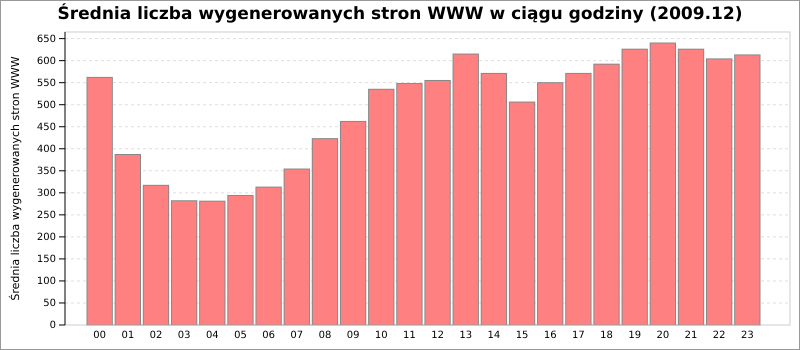 Image resolution: width=800 pixels, height=350 pixels. What do you see at coordinates (494, 336) in the screenshot?
I see `x-tick-label: 14` at bounding box center [494, 336].